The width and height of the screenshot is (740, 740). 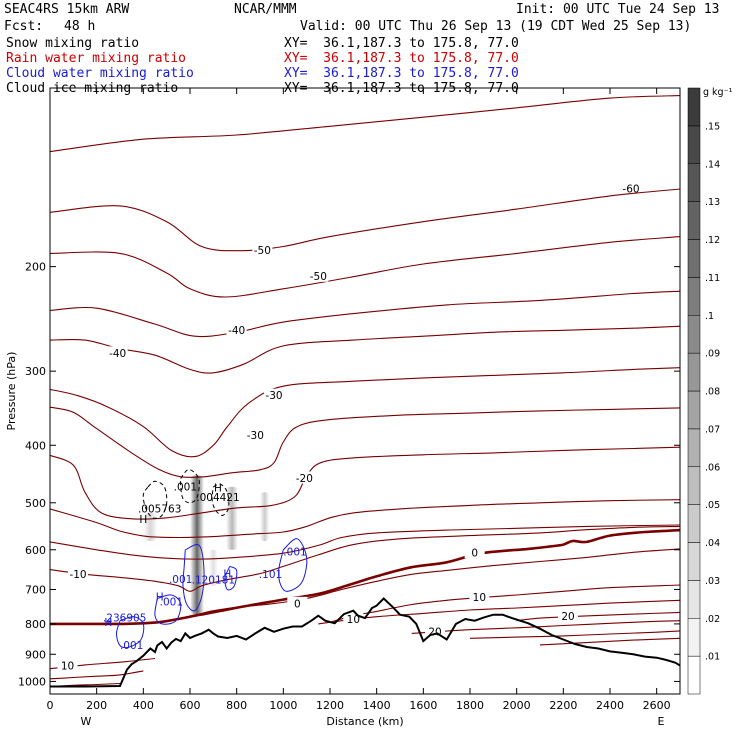 I want to click on endpoint-east: E, so click(x=661, y=721).